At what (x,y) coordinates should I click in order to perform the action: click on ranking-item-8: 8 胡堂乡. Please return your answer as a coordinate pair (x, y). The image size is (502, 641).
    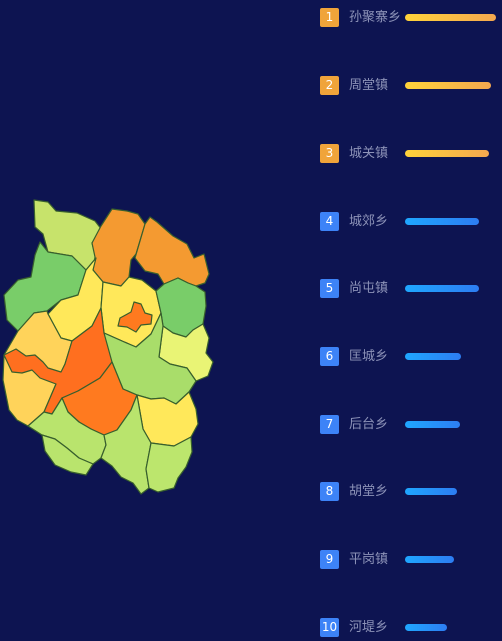
    Looking at the image, I should click on (411, 492).